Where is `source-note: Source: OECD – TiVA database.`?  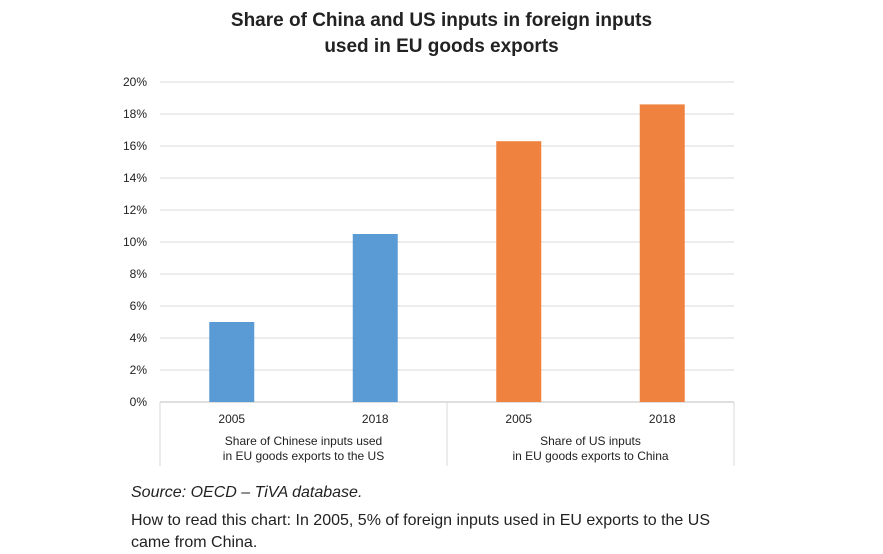
source-note: Source: OECD – TiVA database. is located at coordinates (247, 492).